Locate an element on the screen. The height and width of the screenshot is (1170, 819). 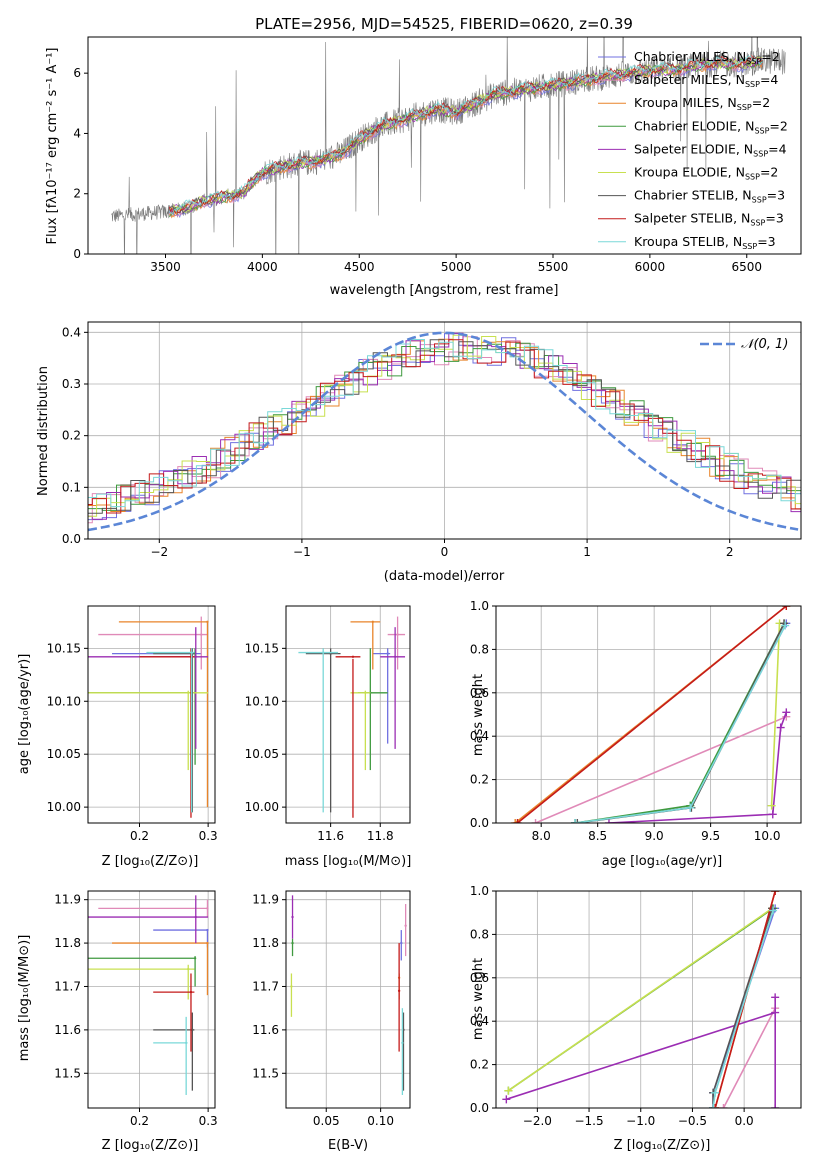
residuals-ylabel: Normed distribution is located at coordinates (43, 431).